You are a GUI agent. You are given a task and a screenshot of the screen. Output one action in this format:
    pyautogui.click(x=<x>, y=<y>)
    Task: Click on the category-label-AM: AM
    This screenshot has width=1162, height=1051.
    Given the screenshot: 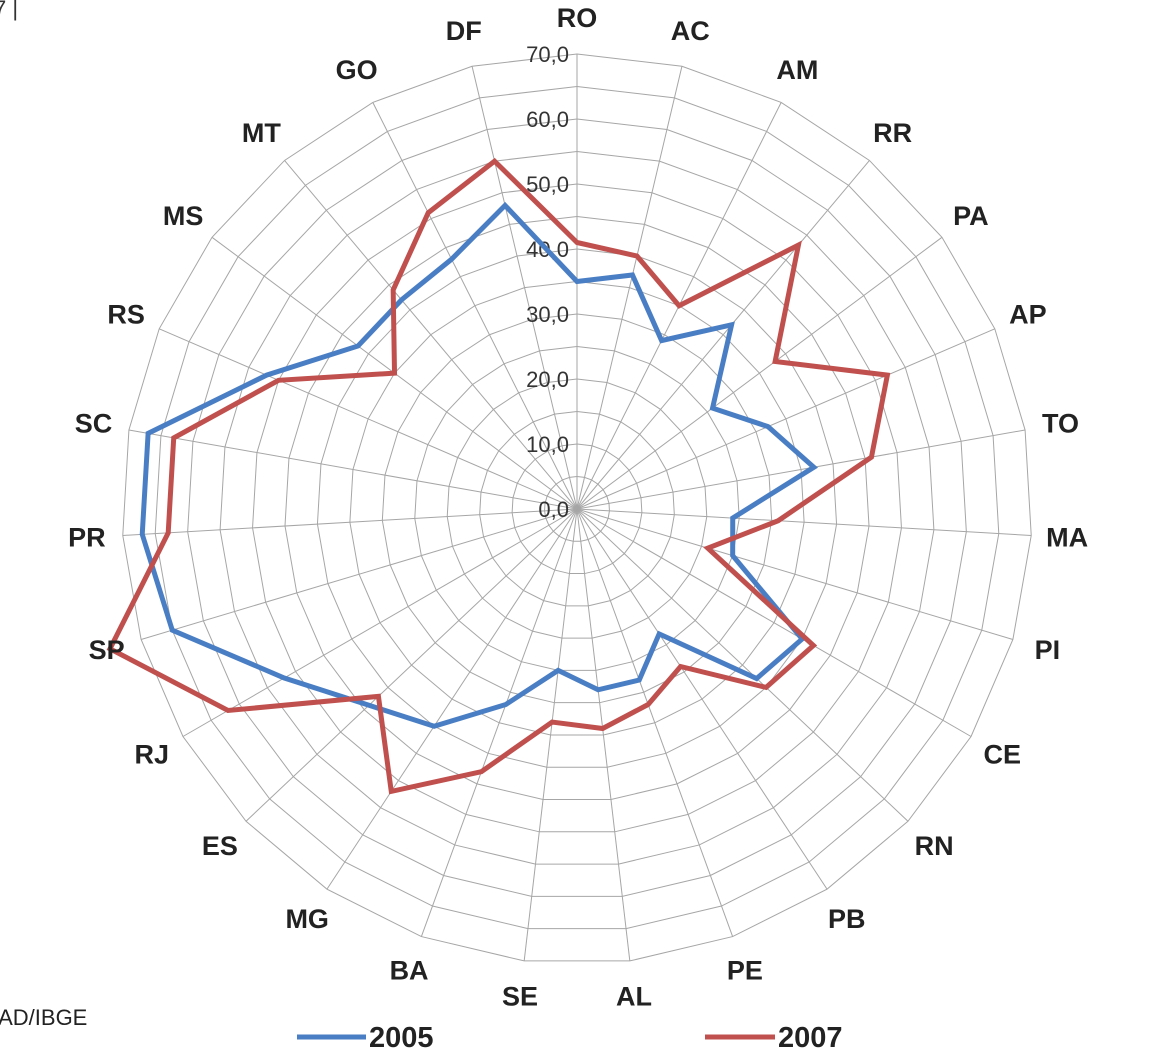 What is the action you would take?
    pyautogui.click(x=797, y=70)
    